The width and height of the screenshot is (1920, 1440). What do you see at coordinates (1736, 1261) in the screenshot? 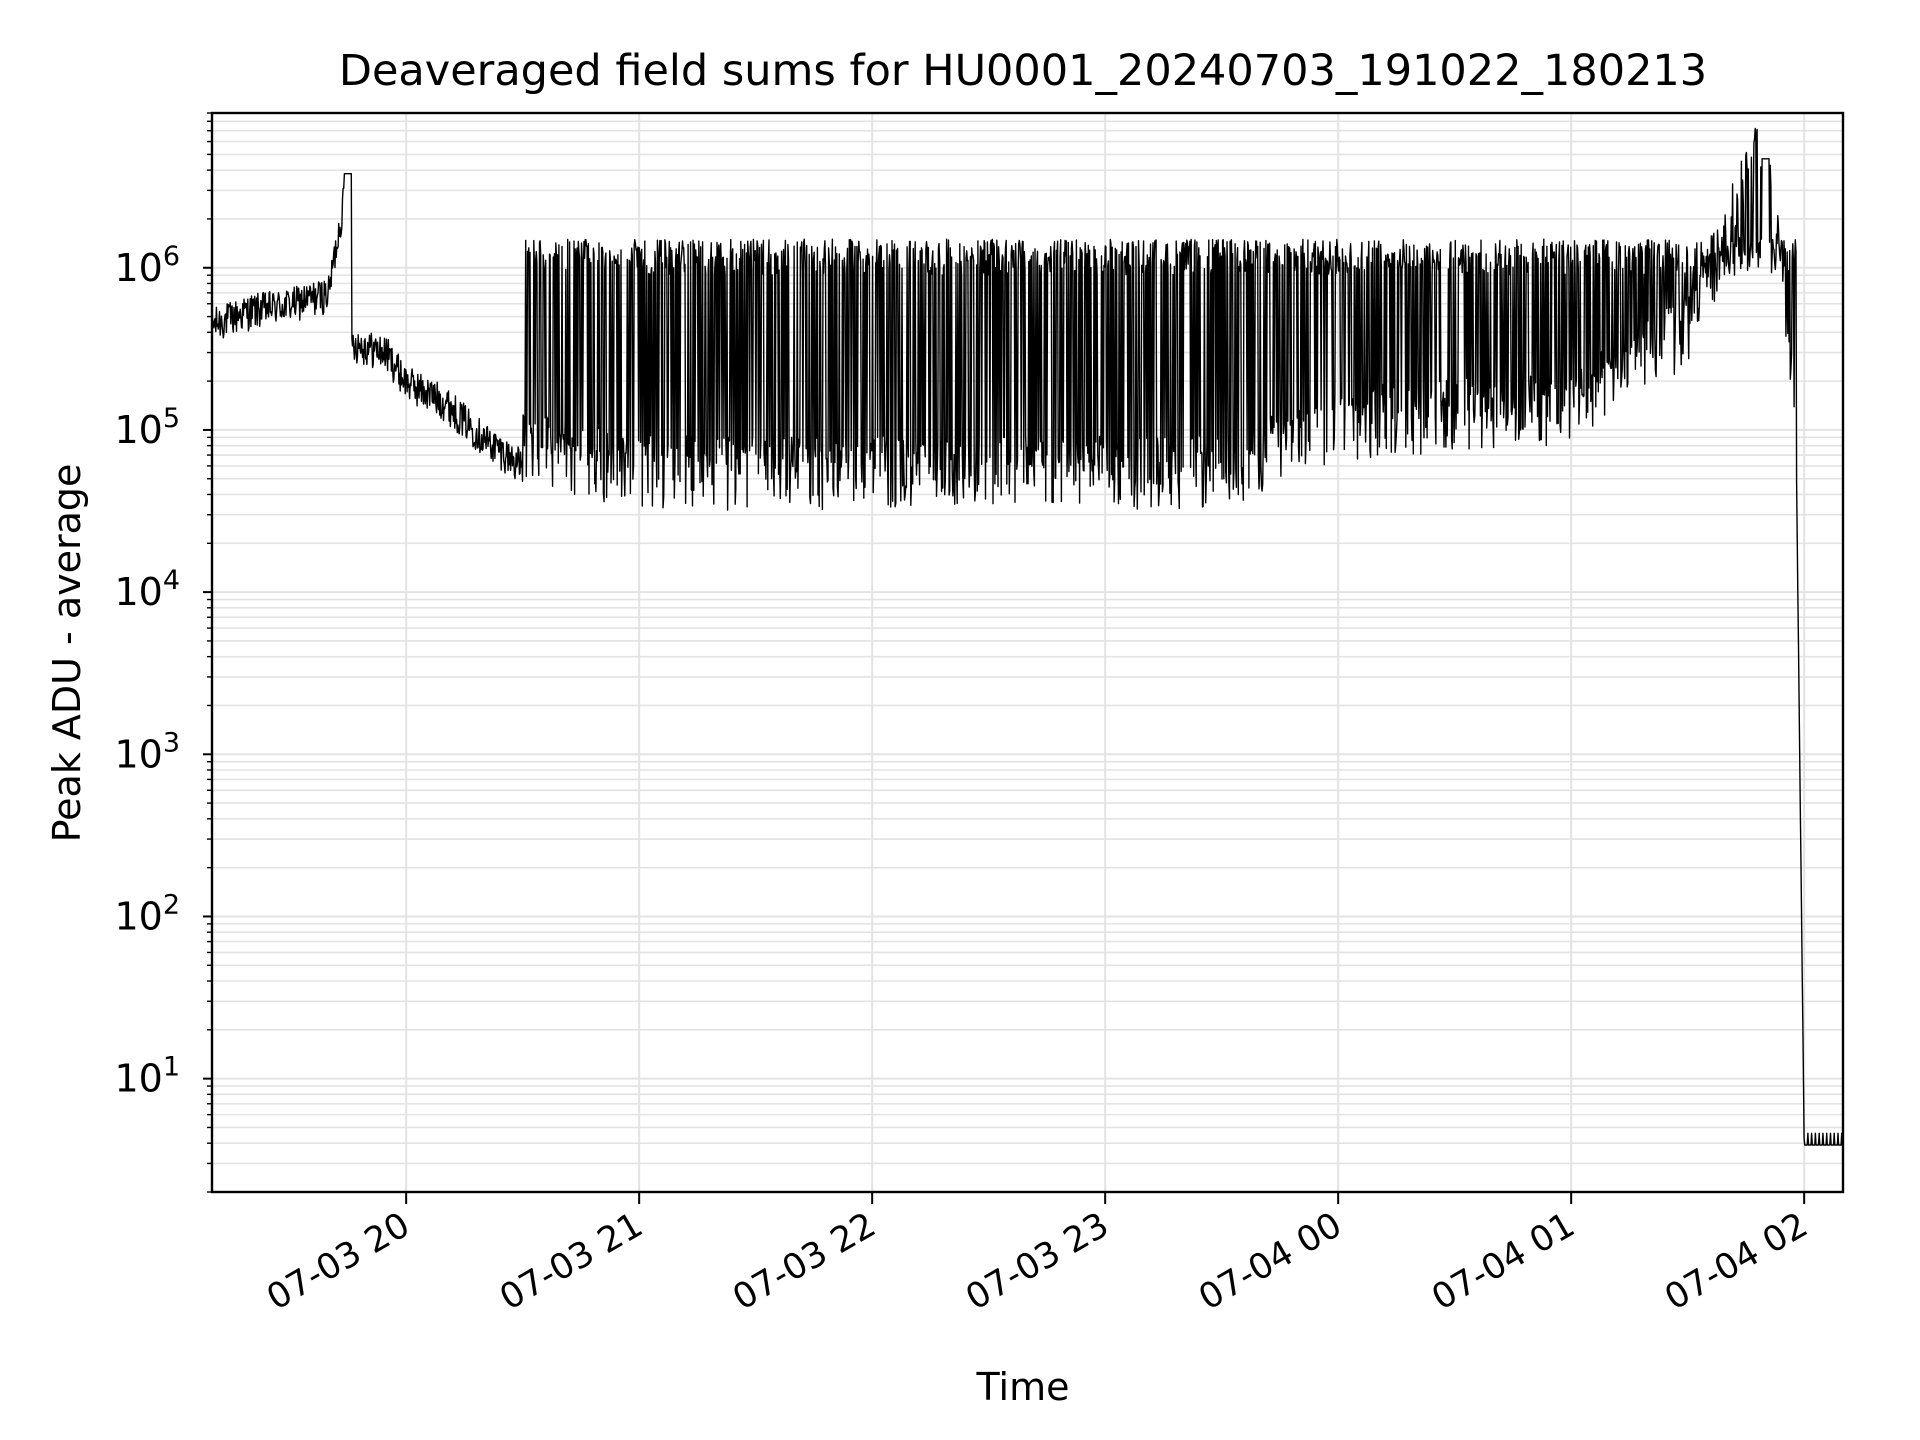
I see `x-tick-label: 07-04 02` at bounding box center [1736, 1261].